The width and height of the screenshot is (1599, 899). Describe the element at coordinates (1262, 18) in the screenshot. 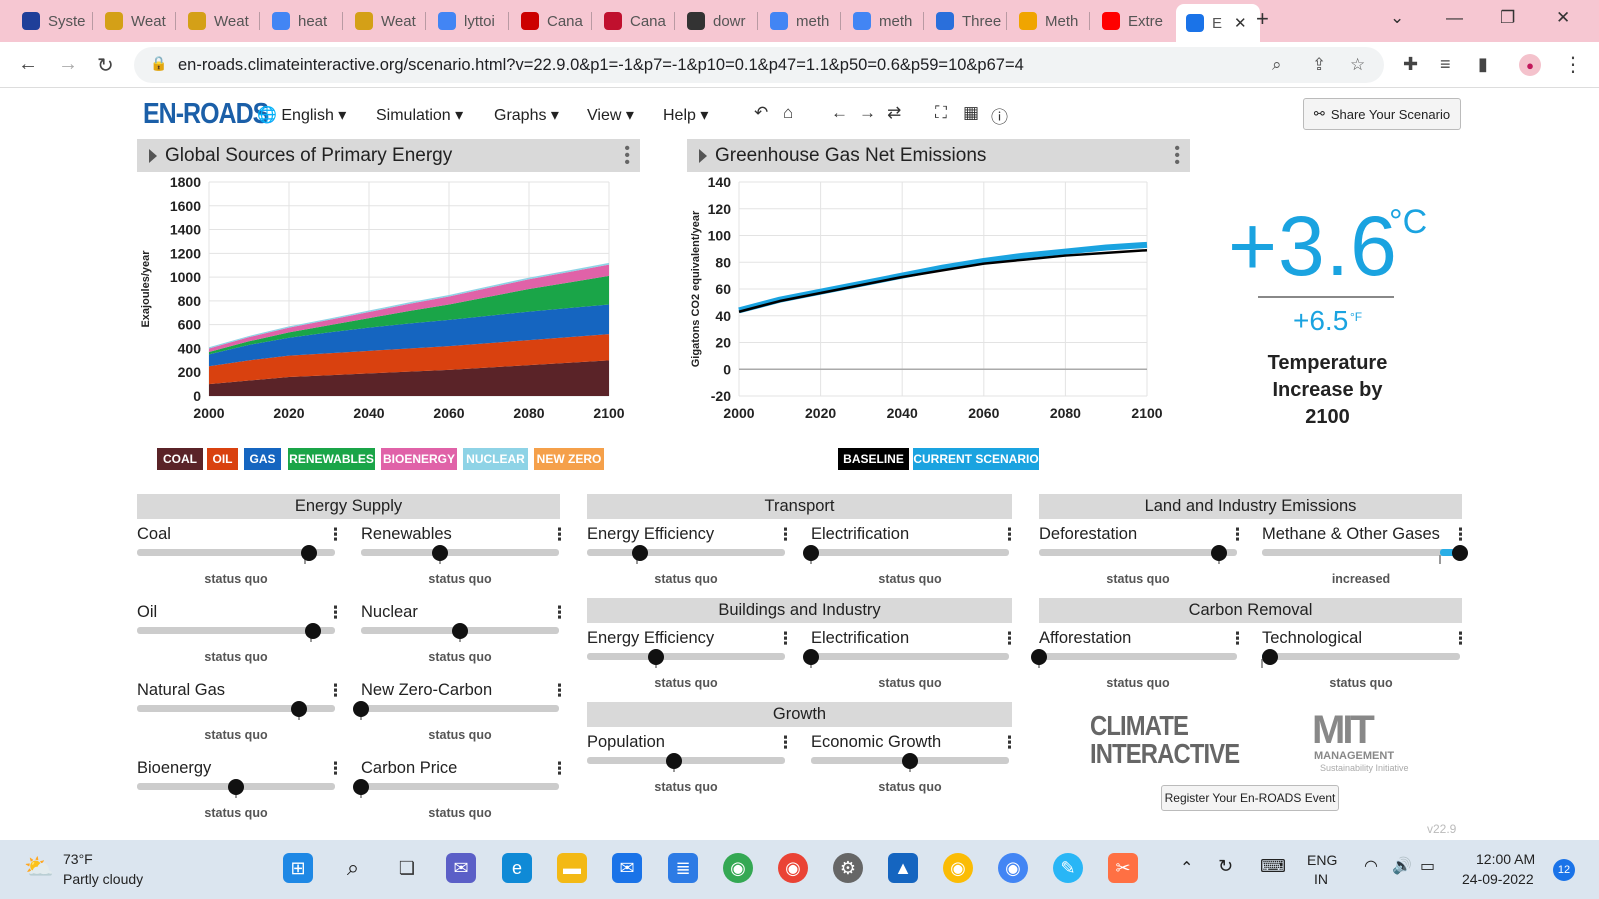

I see `new-tab-button: +` at that location.